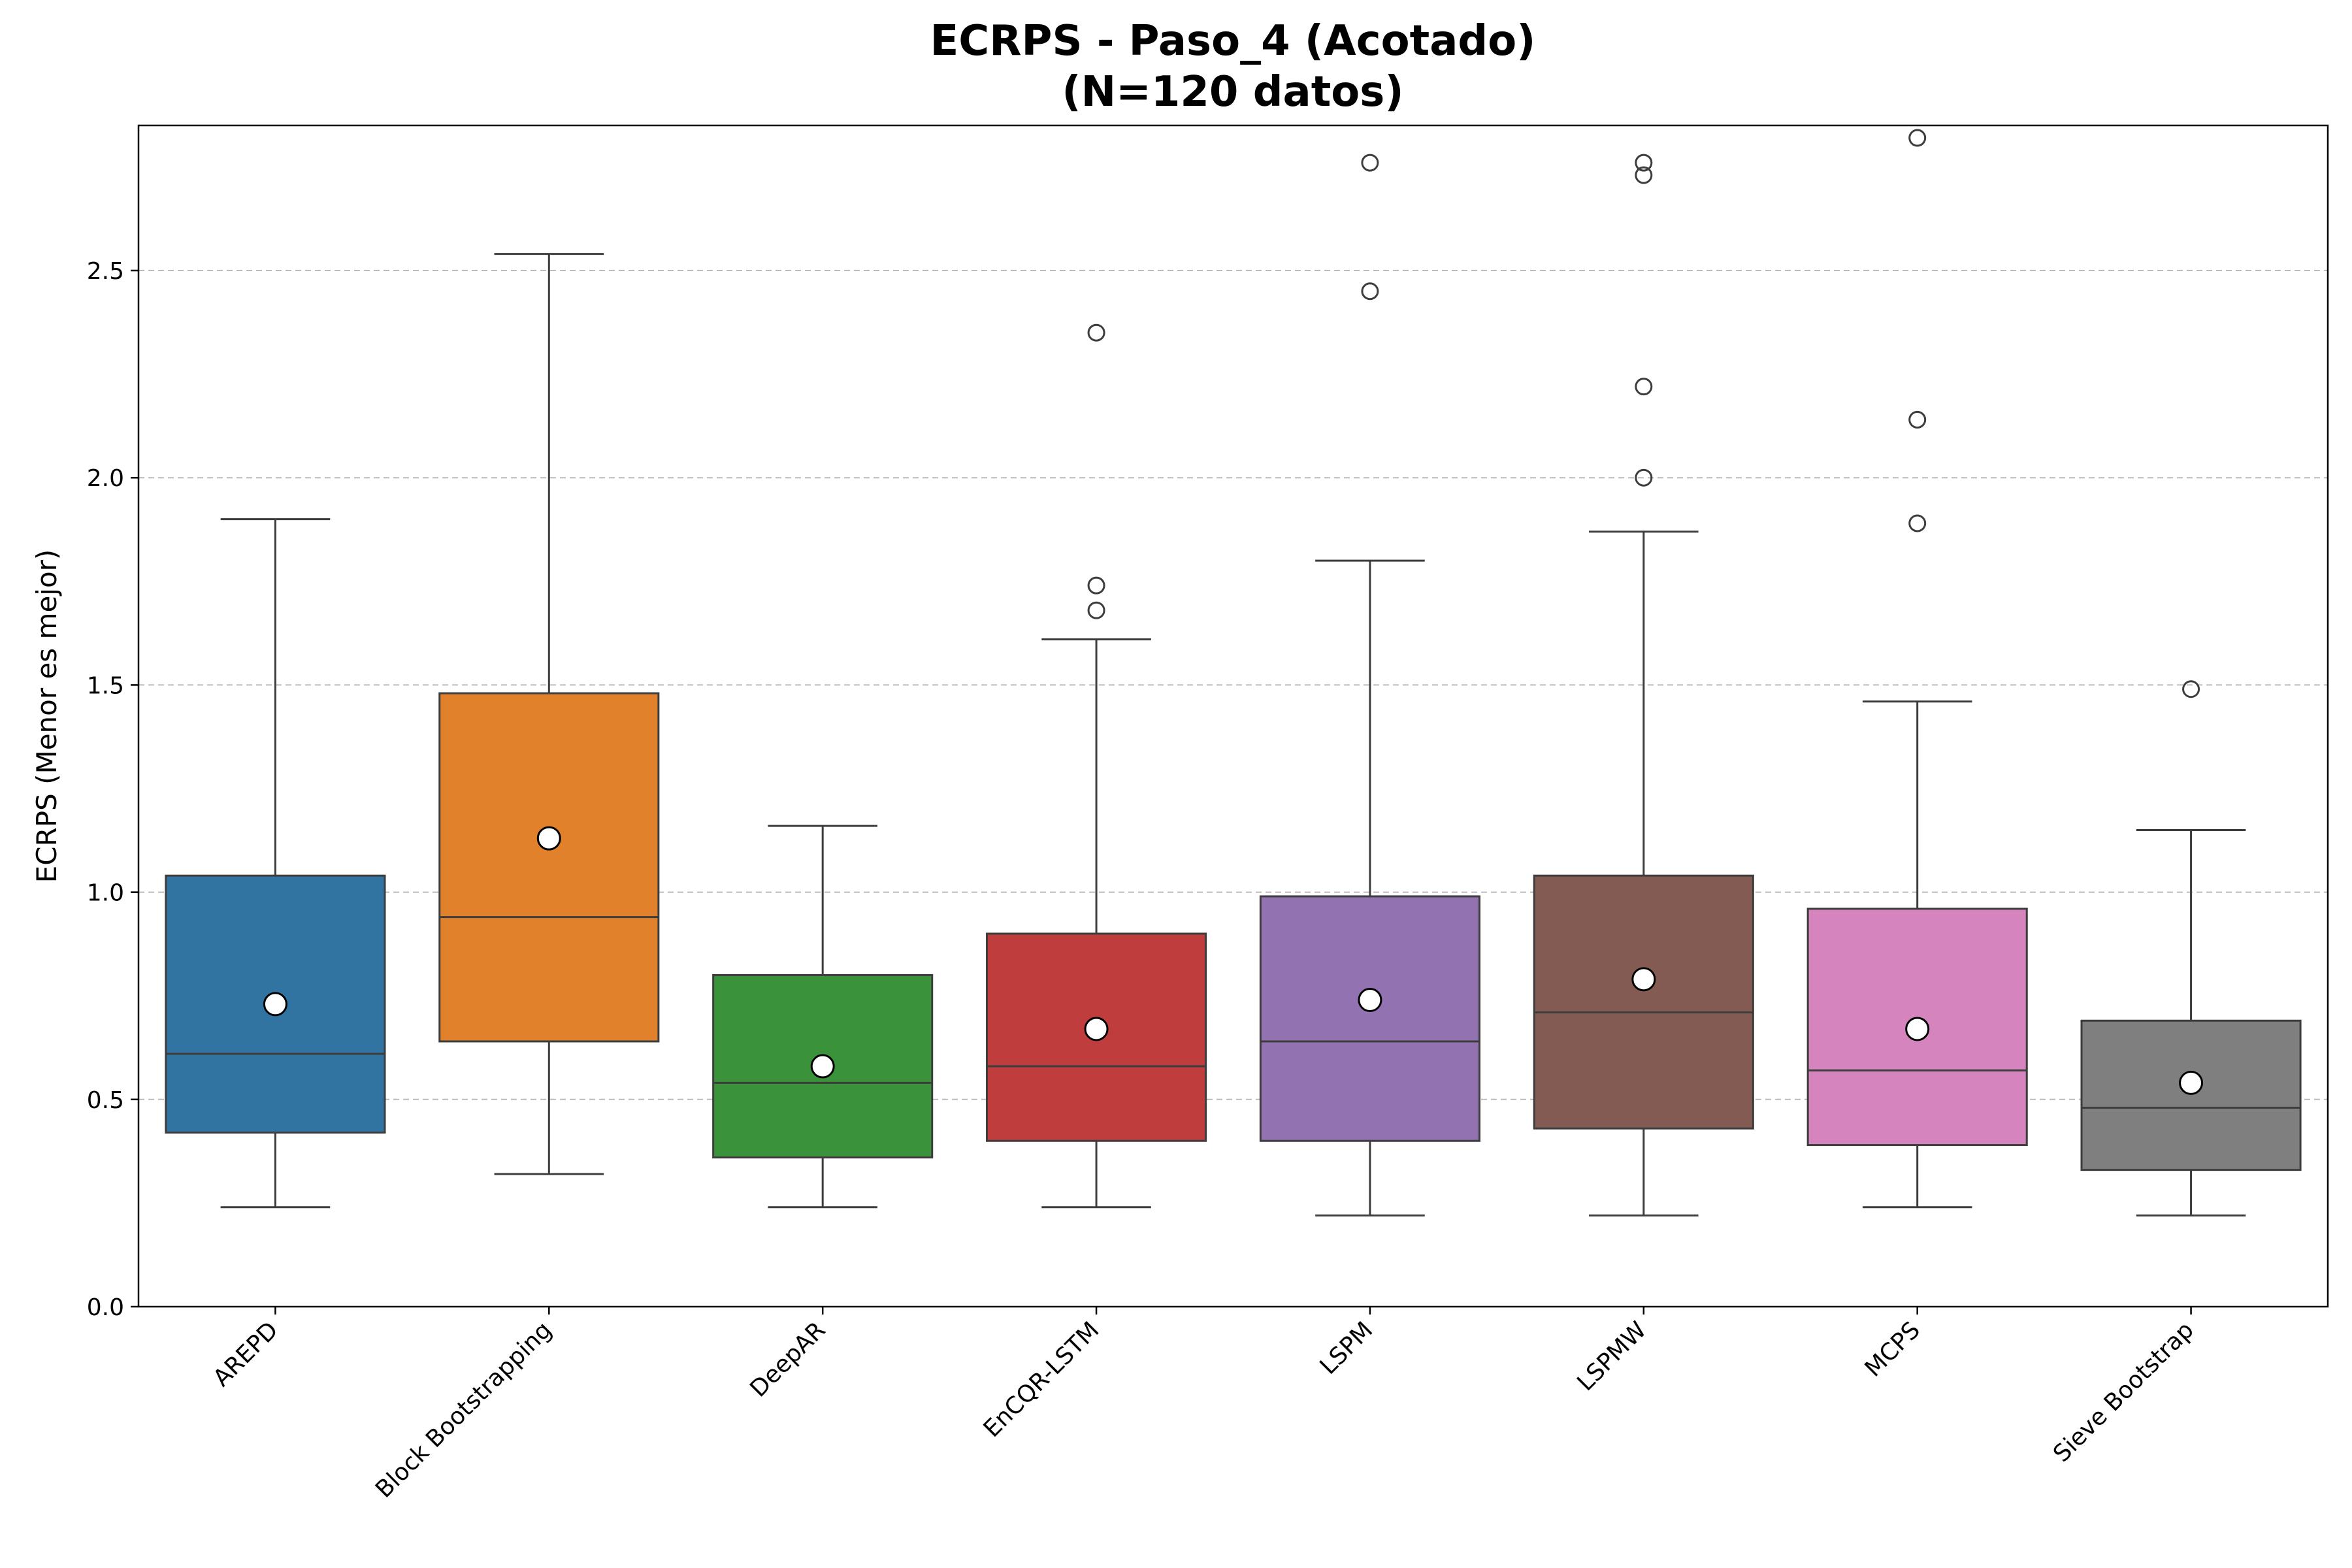 The image size is (2352, 1568). Describe the element at coordinates (105, 893) in the screenshot. I see `y-tick-label: 1.0` at that location.